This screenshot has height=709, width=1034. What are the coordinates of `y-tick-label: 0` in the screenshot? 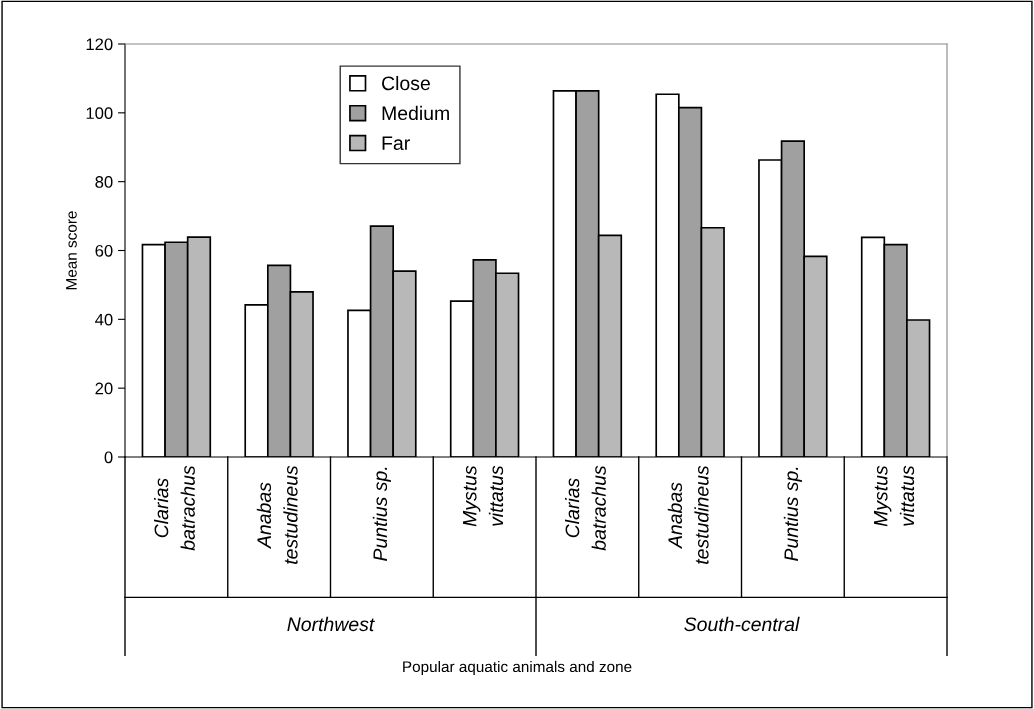 It's located at (108, 457).